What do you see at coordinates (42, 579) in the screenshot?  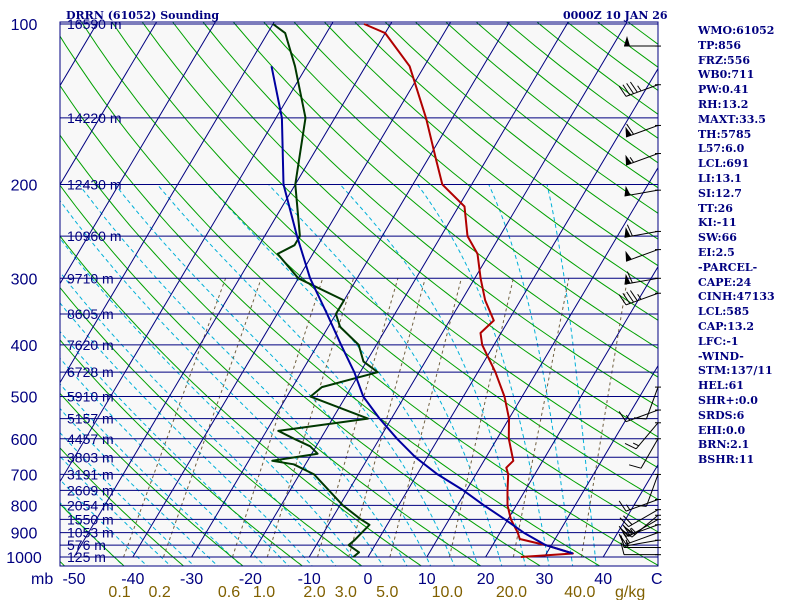 I see `pressure-axis-unit: mb` at bounding box center [42, 579].